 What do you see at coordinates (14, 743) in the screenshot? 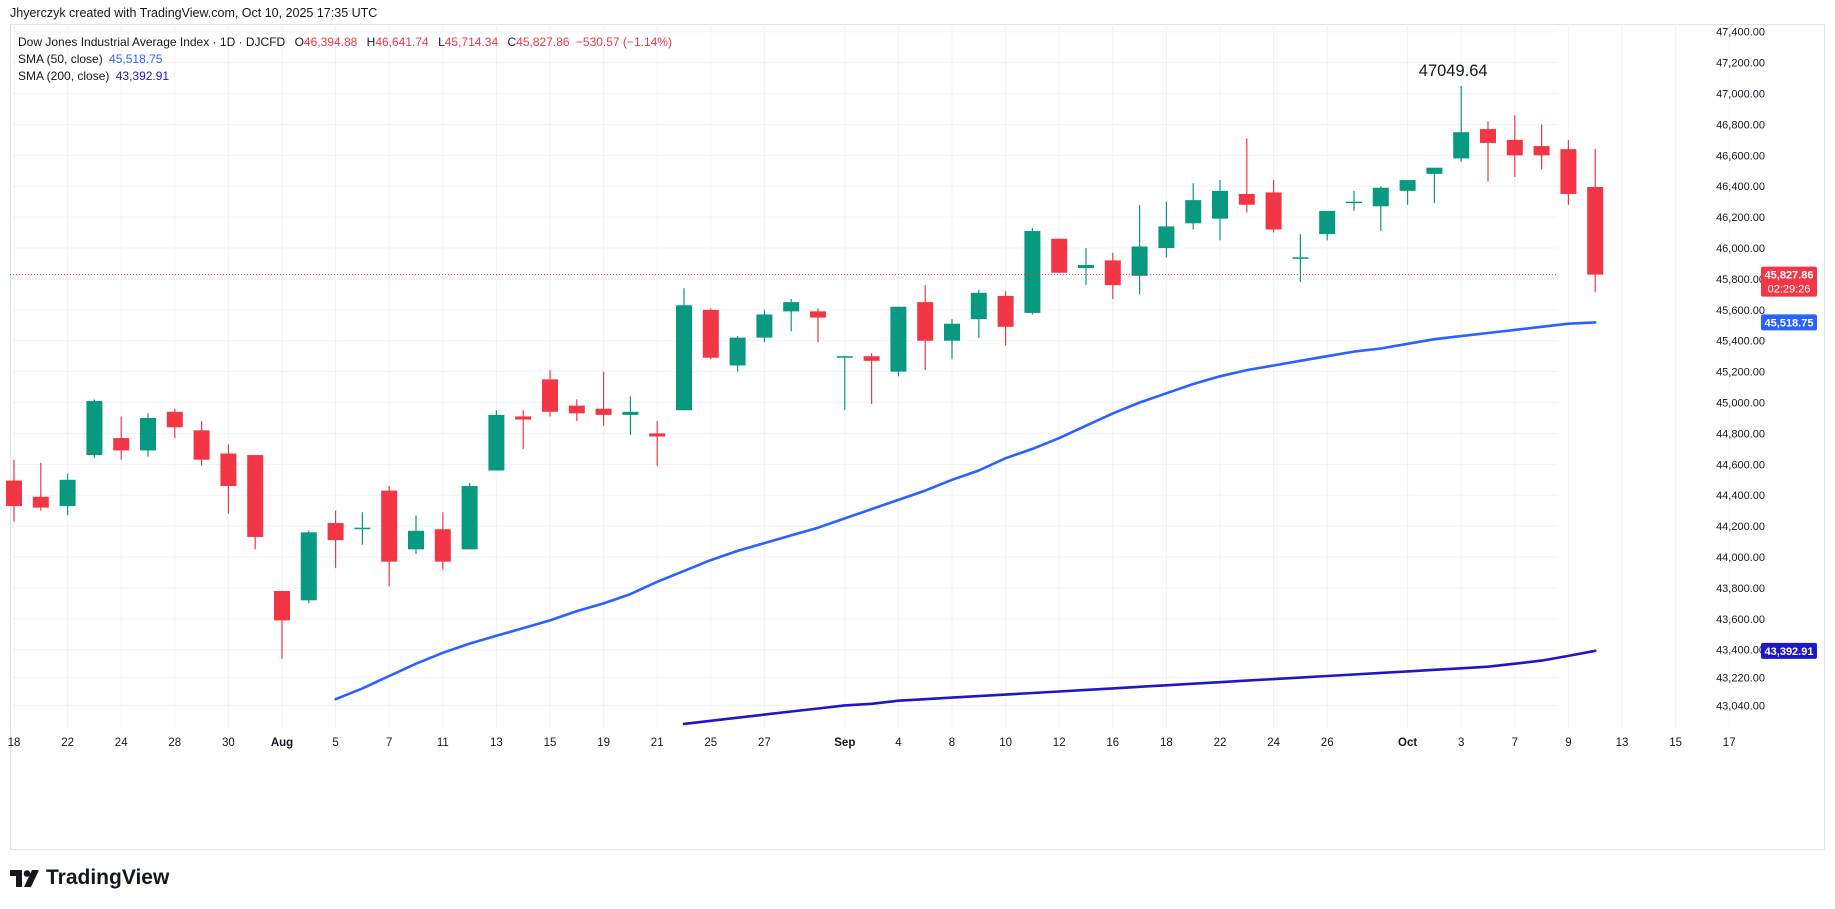
I see `x-tick-label: 18` at bounding box center [14, 743].